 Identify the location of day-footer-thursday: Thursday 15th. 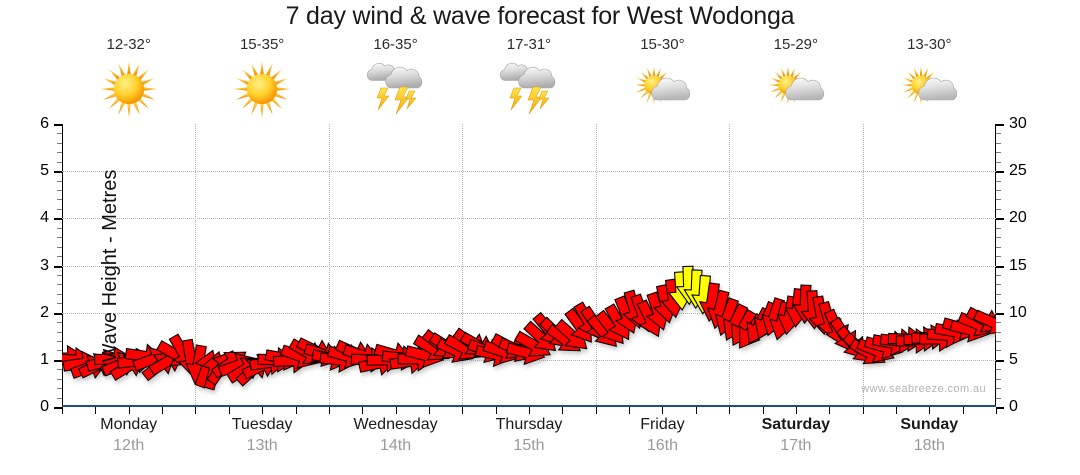
(528, 435).